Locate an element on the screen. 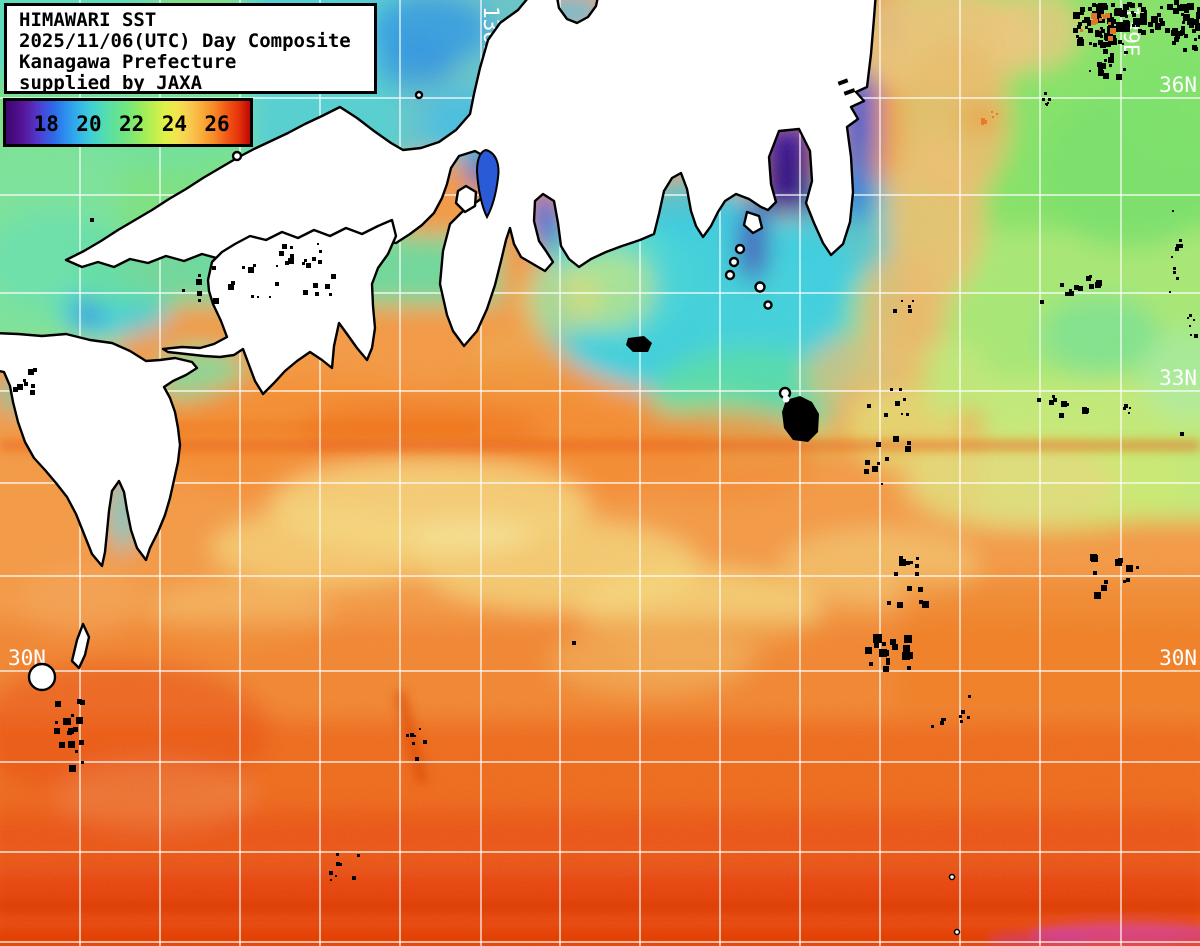  latitude-label: 36N is located at coordinates (1178, 85).